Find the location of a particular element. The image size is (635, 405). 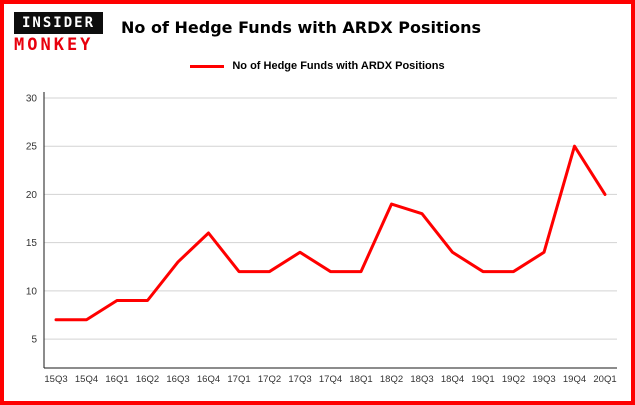

legend-label: No of Hedge Funds with ARDX Positions is located at coordinates (338, 66).